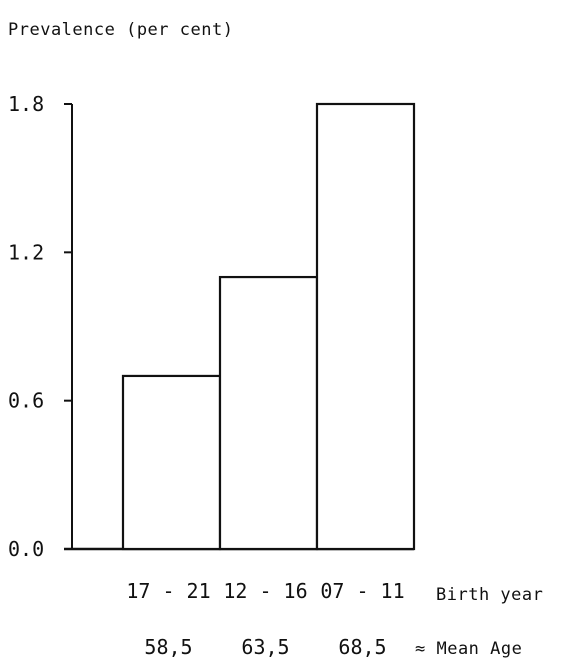 The width and height of the screenshot is (562, 660). Describe the element at coordinates (26, 549) in the screenshot. I see `y-tick-label: 0.0` at that location.